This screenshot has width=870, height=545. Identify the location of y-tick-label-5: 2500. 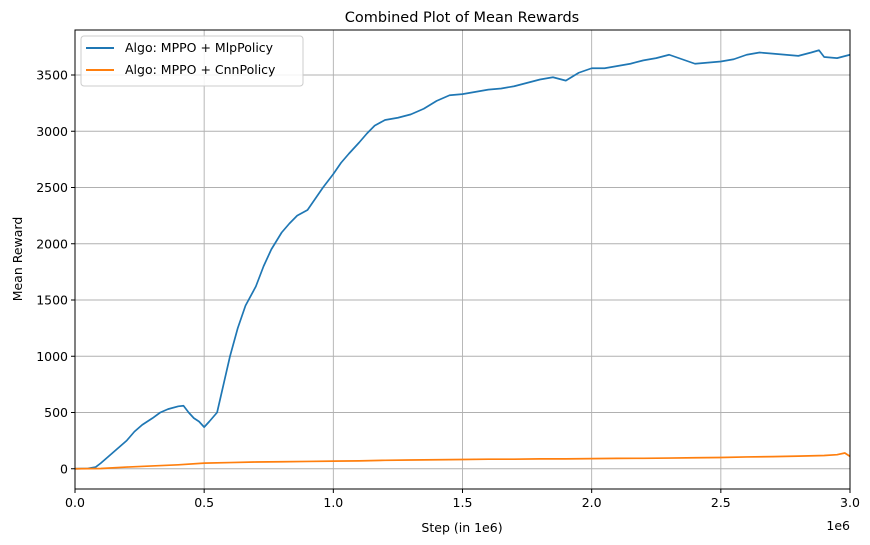
(52, 187).